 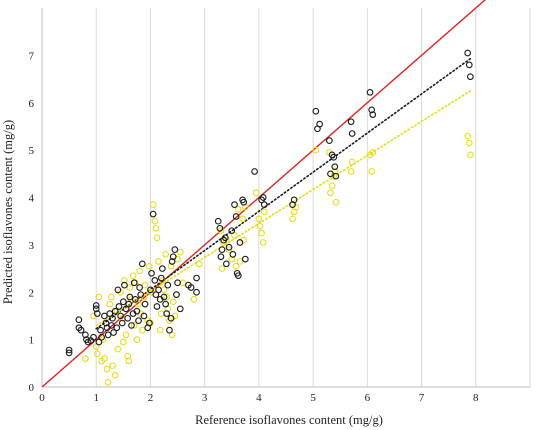 I want to click on y-tick-label: 7, so click(x=32, y=56).